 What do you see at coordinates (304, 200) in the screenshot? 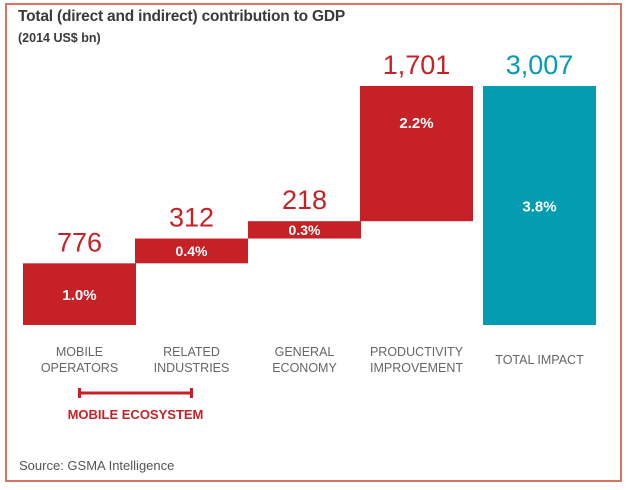
I see `value-label: 218` at bounding box center [304, 200].